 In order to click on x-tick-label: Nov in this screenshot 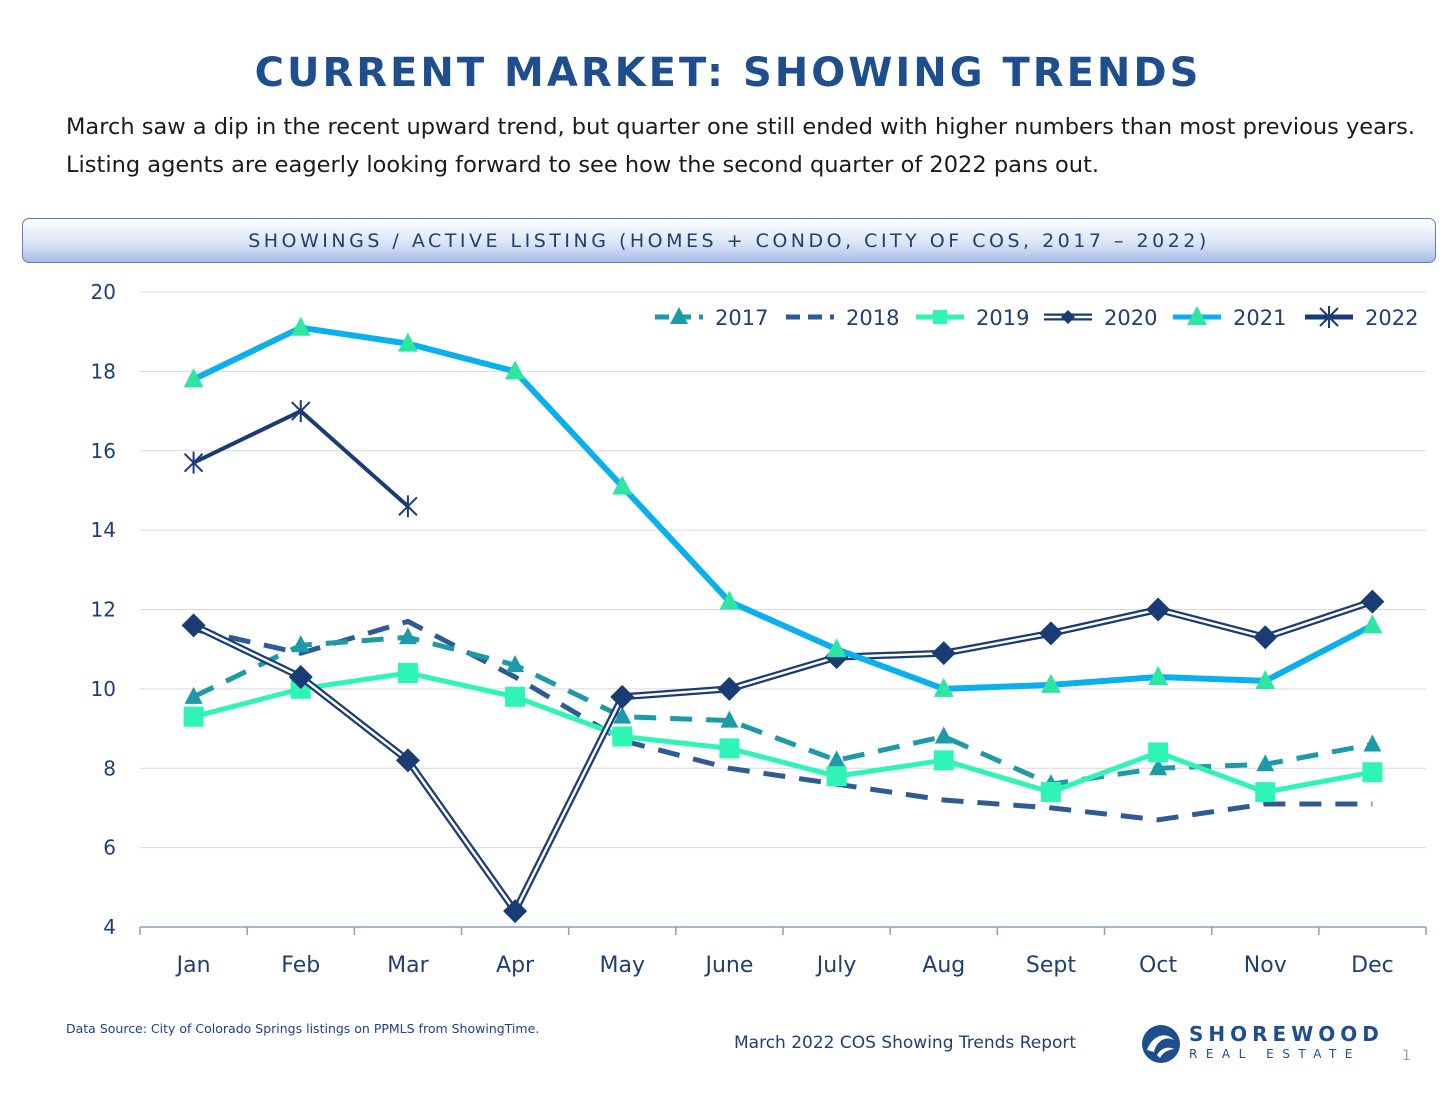, I will do `click(1265, 965)`.